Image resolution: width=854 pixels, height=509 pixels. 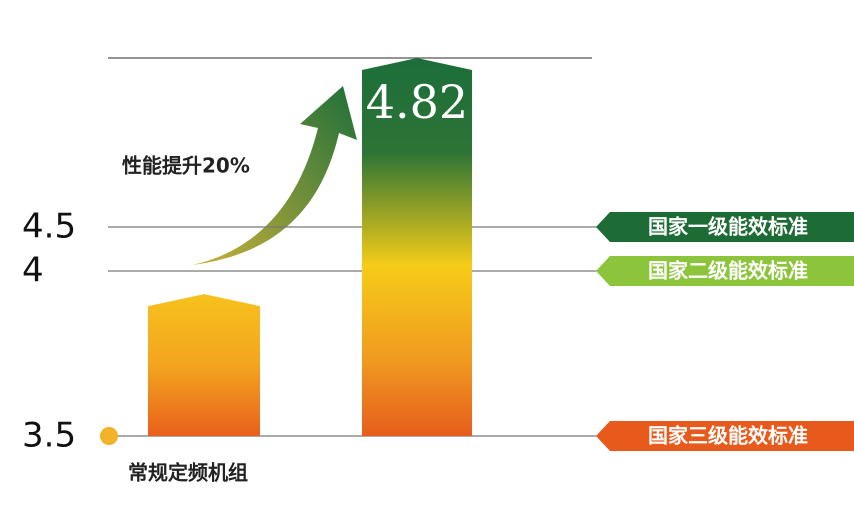 I want to click on reference-label: 国家二级能效标准, so click(x=728, y=271).